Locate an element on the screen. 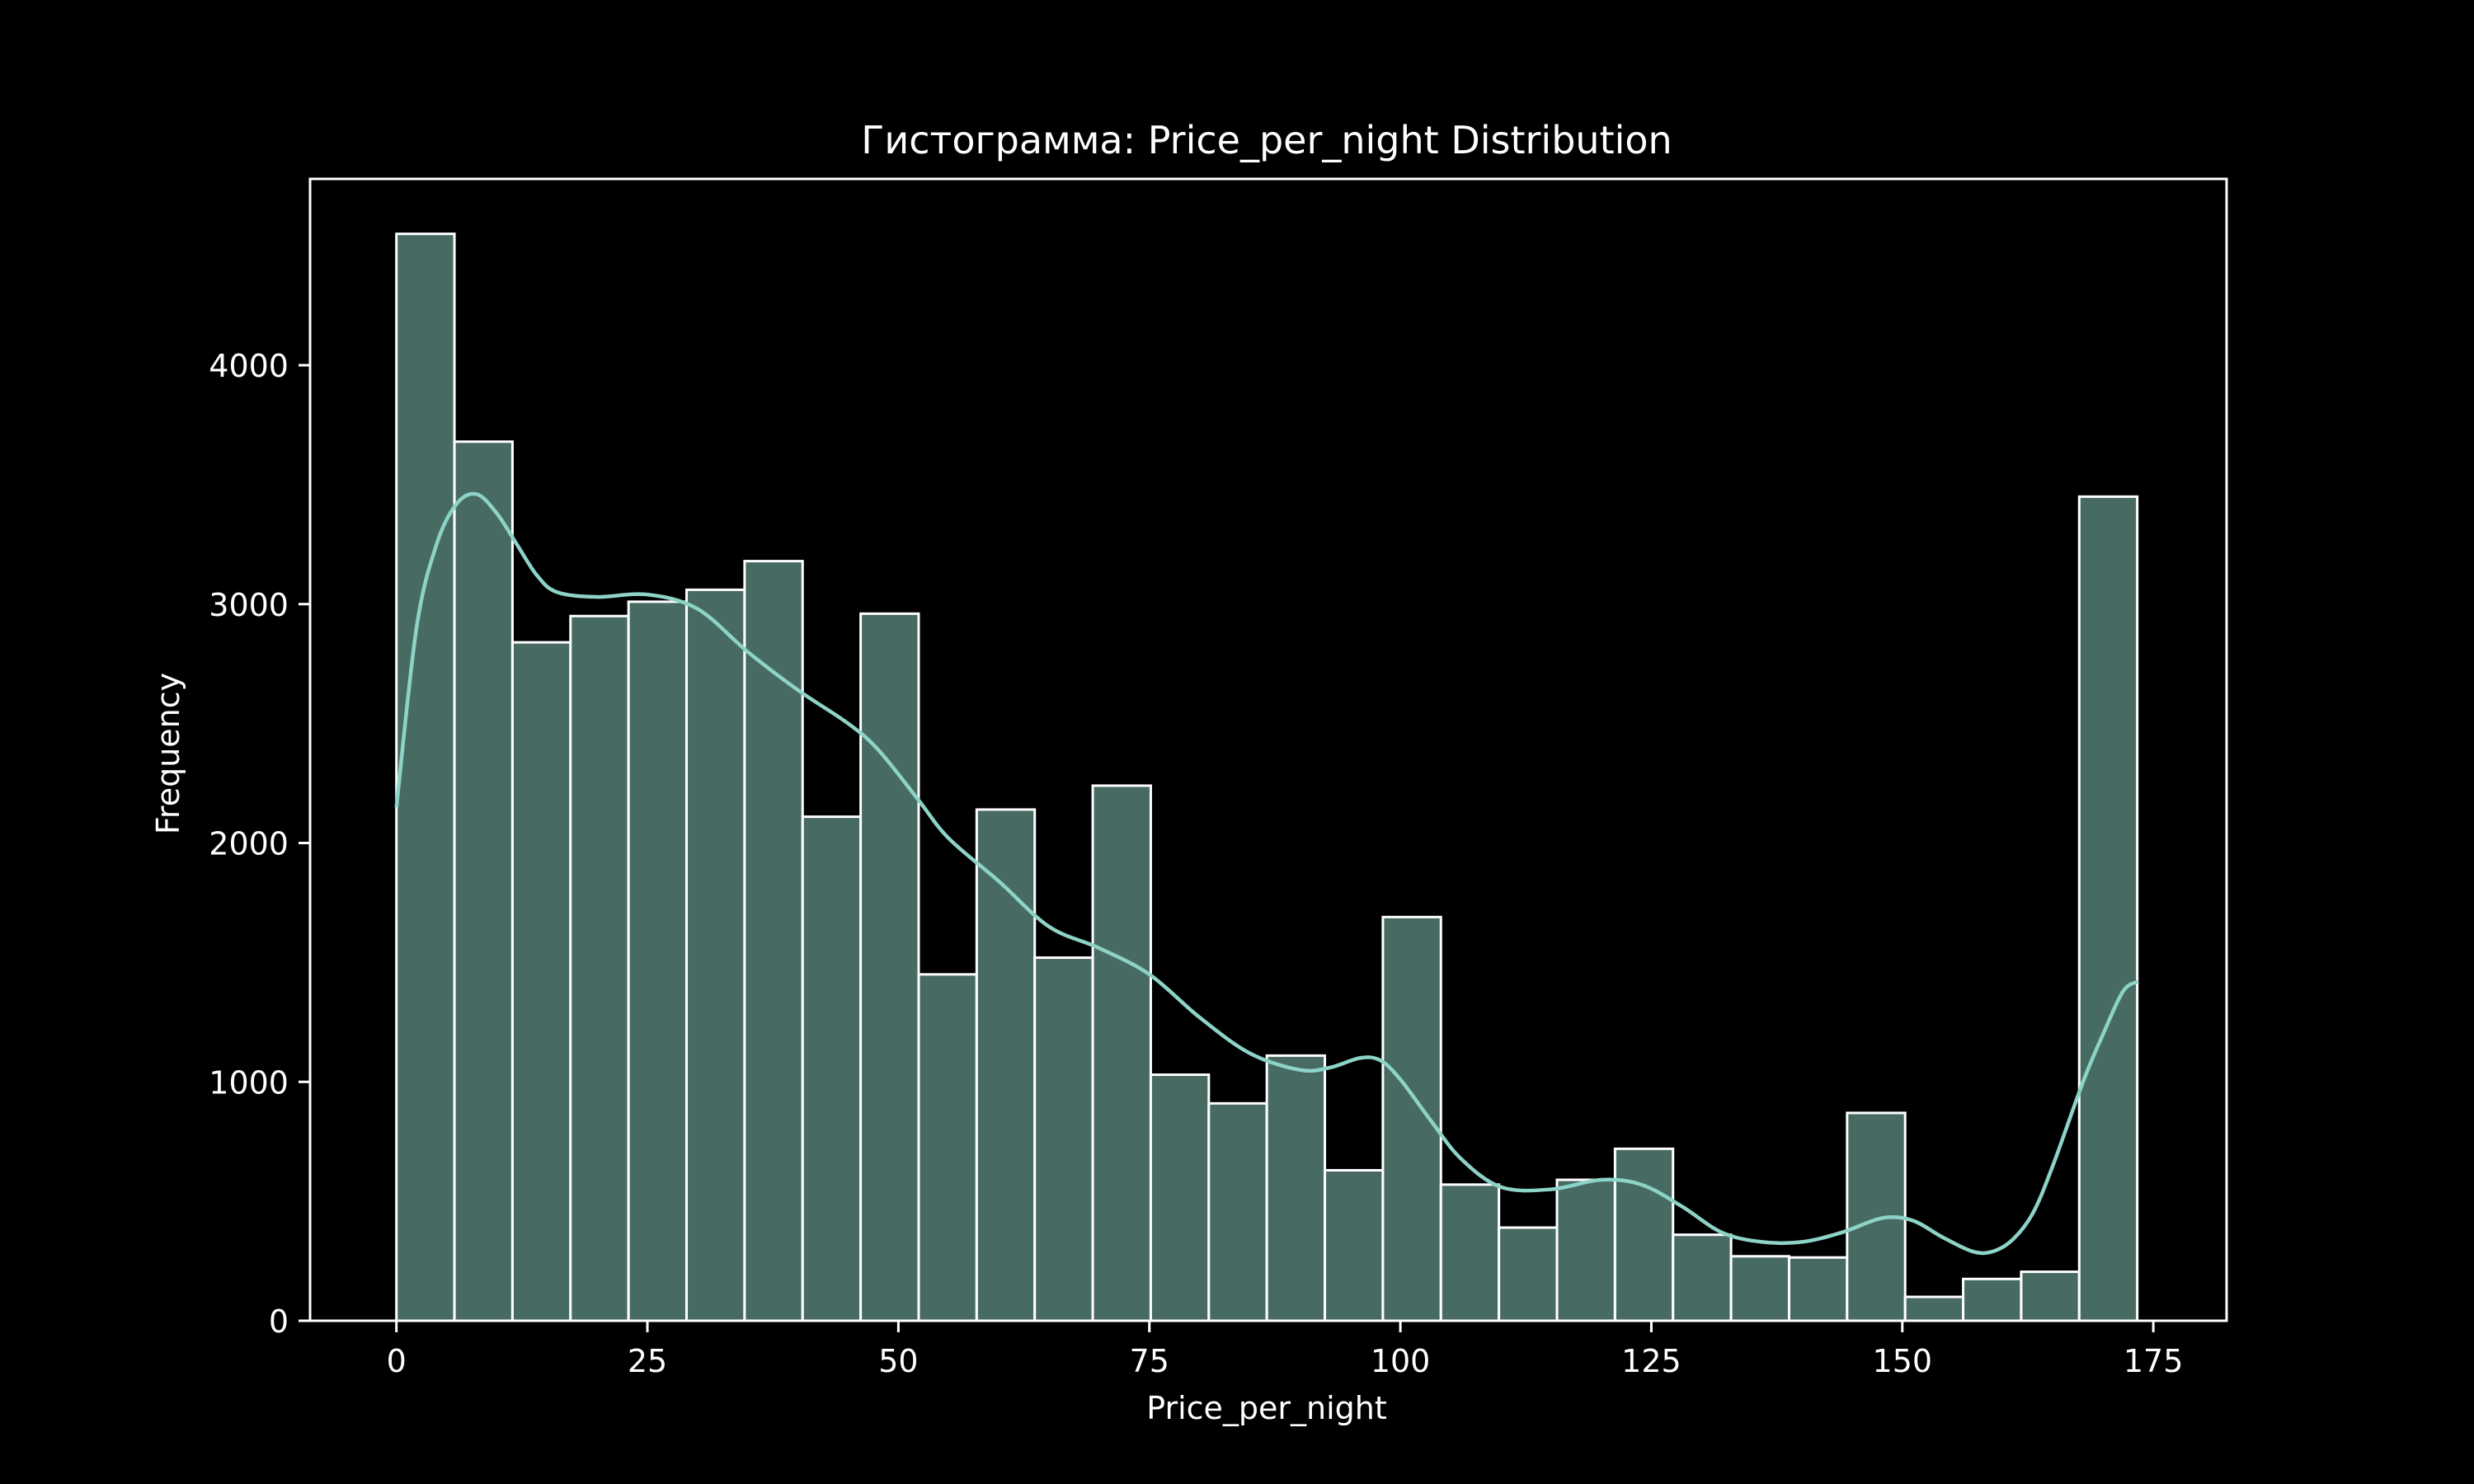  y-tick-label-0: 0 is located at coordinates (279, 1321).